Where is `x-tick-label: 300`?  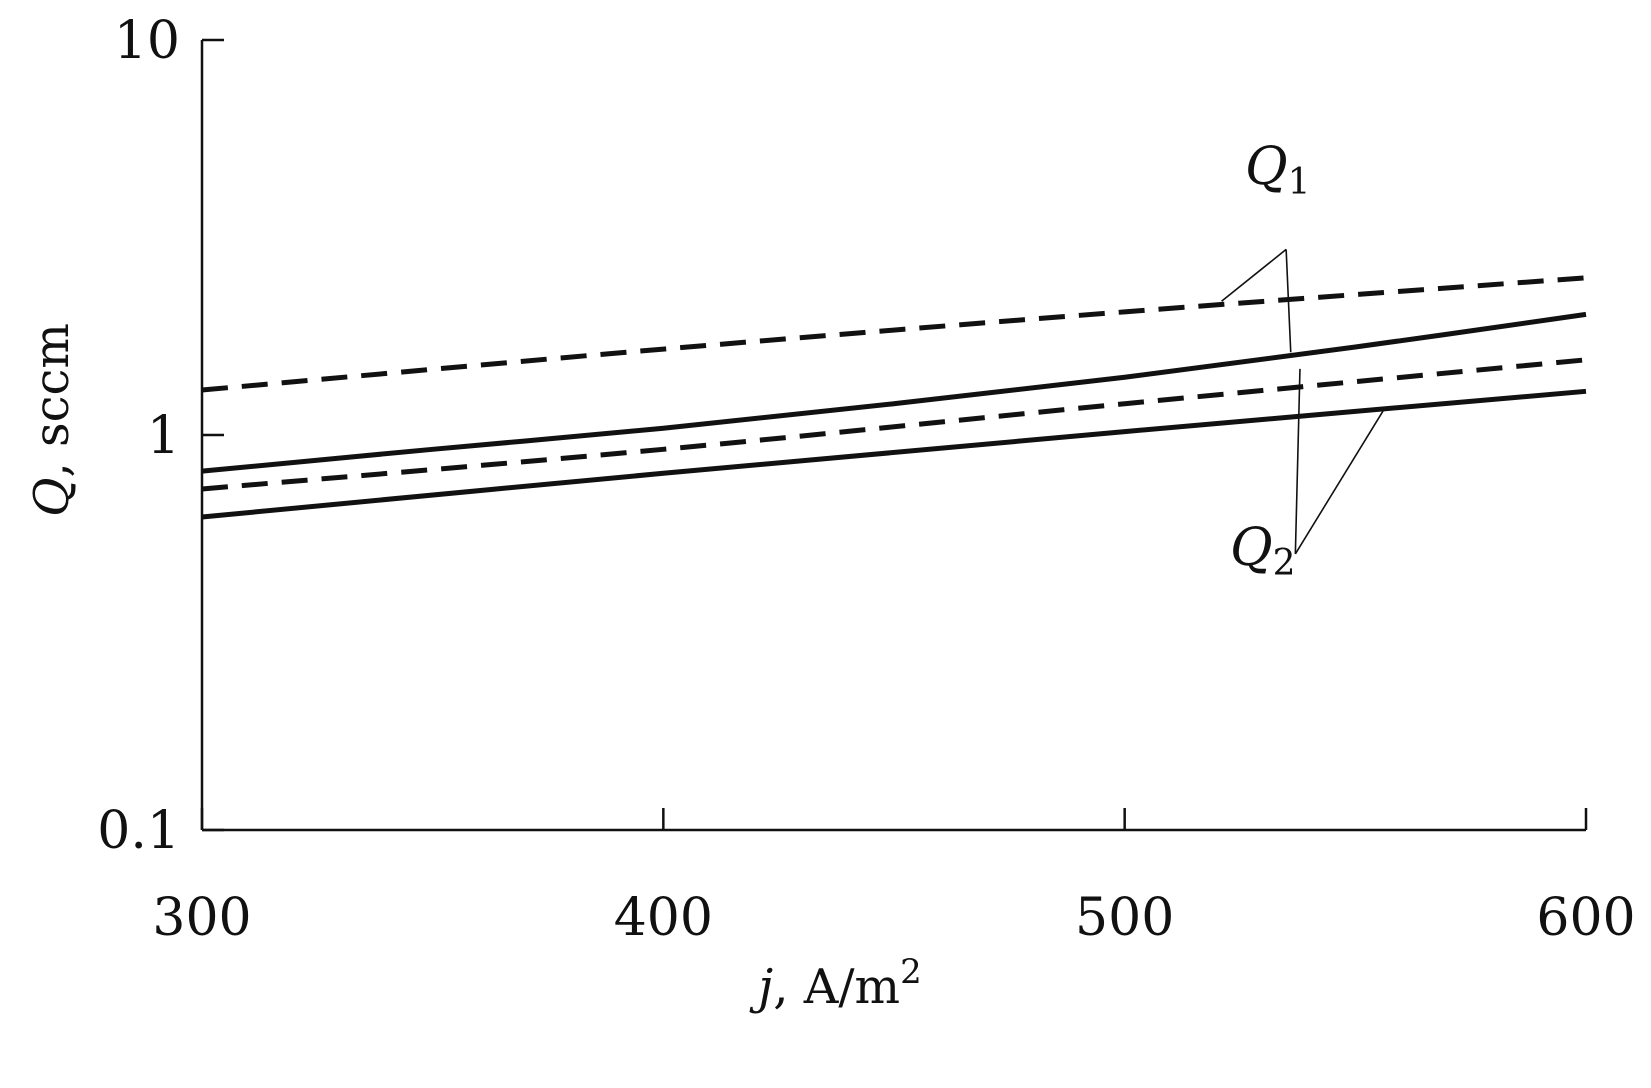 x-tick-label: 300 is located at coordinates (201, 918).